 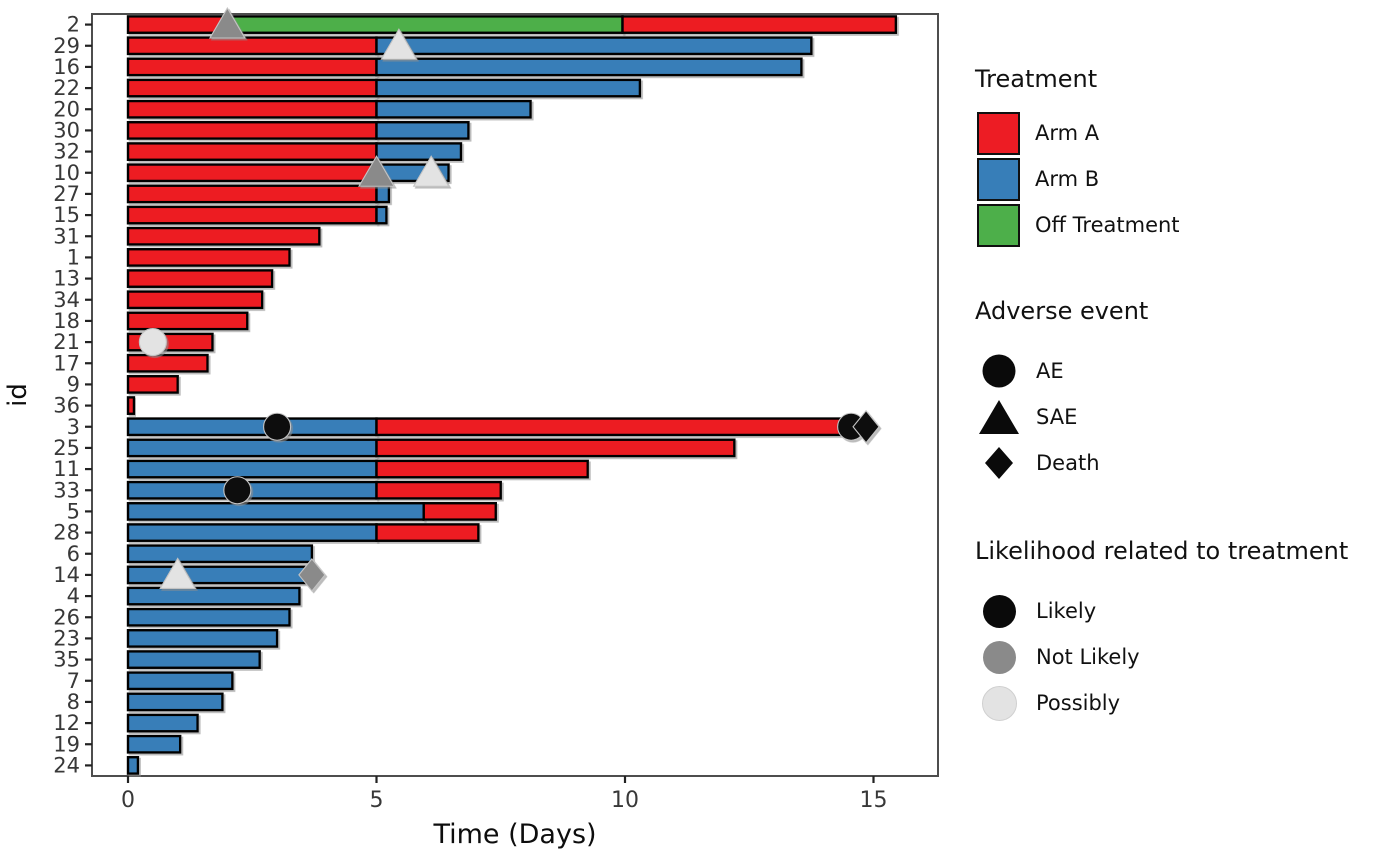 I want to click on y-tick-label: 11, so click(x=66, y=469).